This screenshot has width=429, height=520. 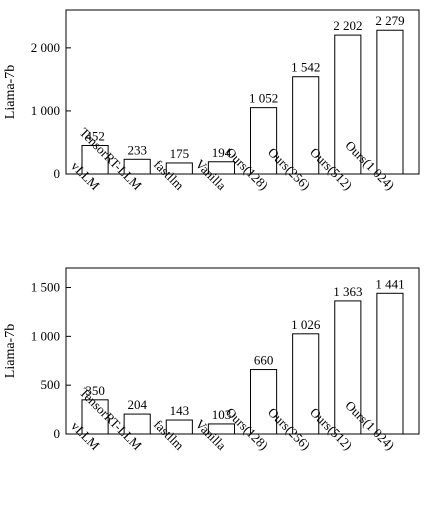 I want to click on bar-value-label: 1 441, so click(x=389, y=283).